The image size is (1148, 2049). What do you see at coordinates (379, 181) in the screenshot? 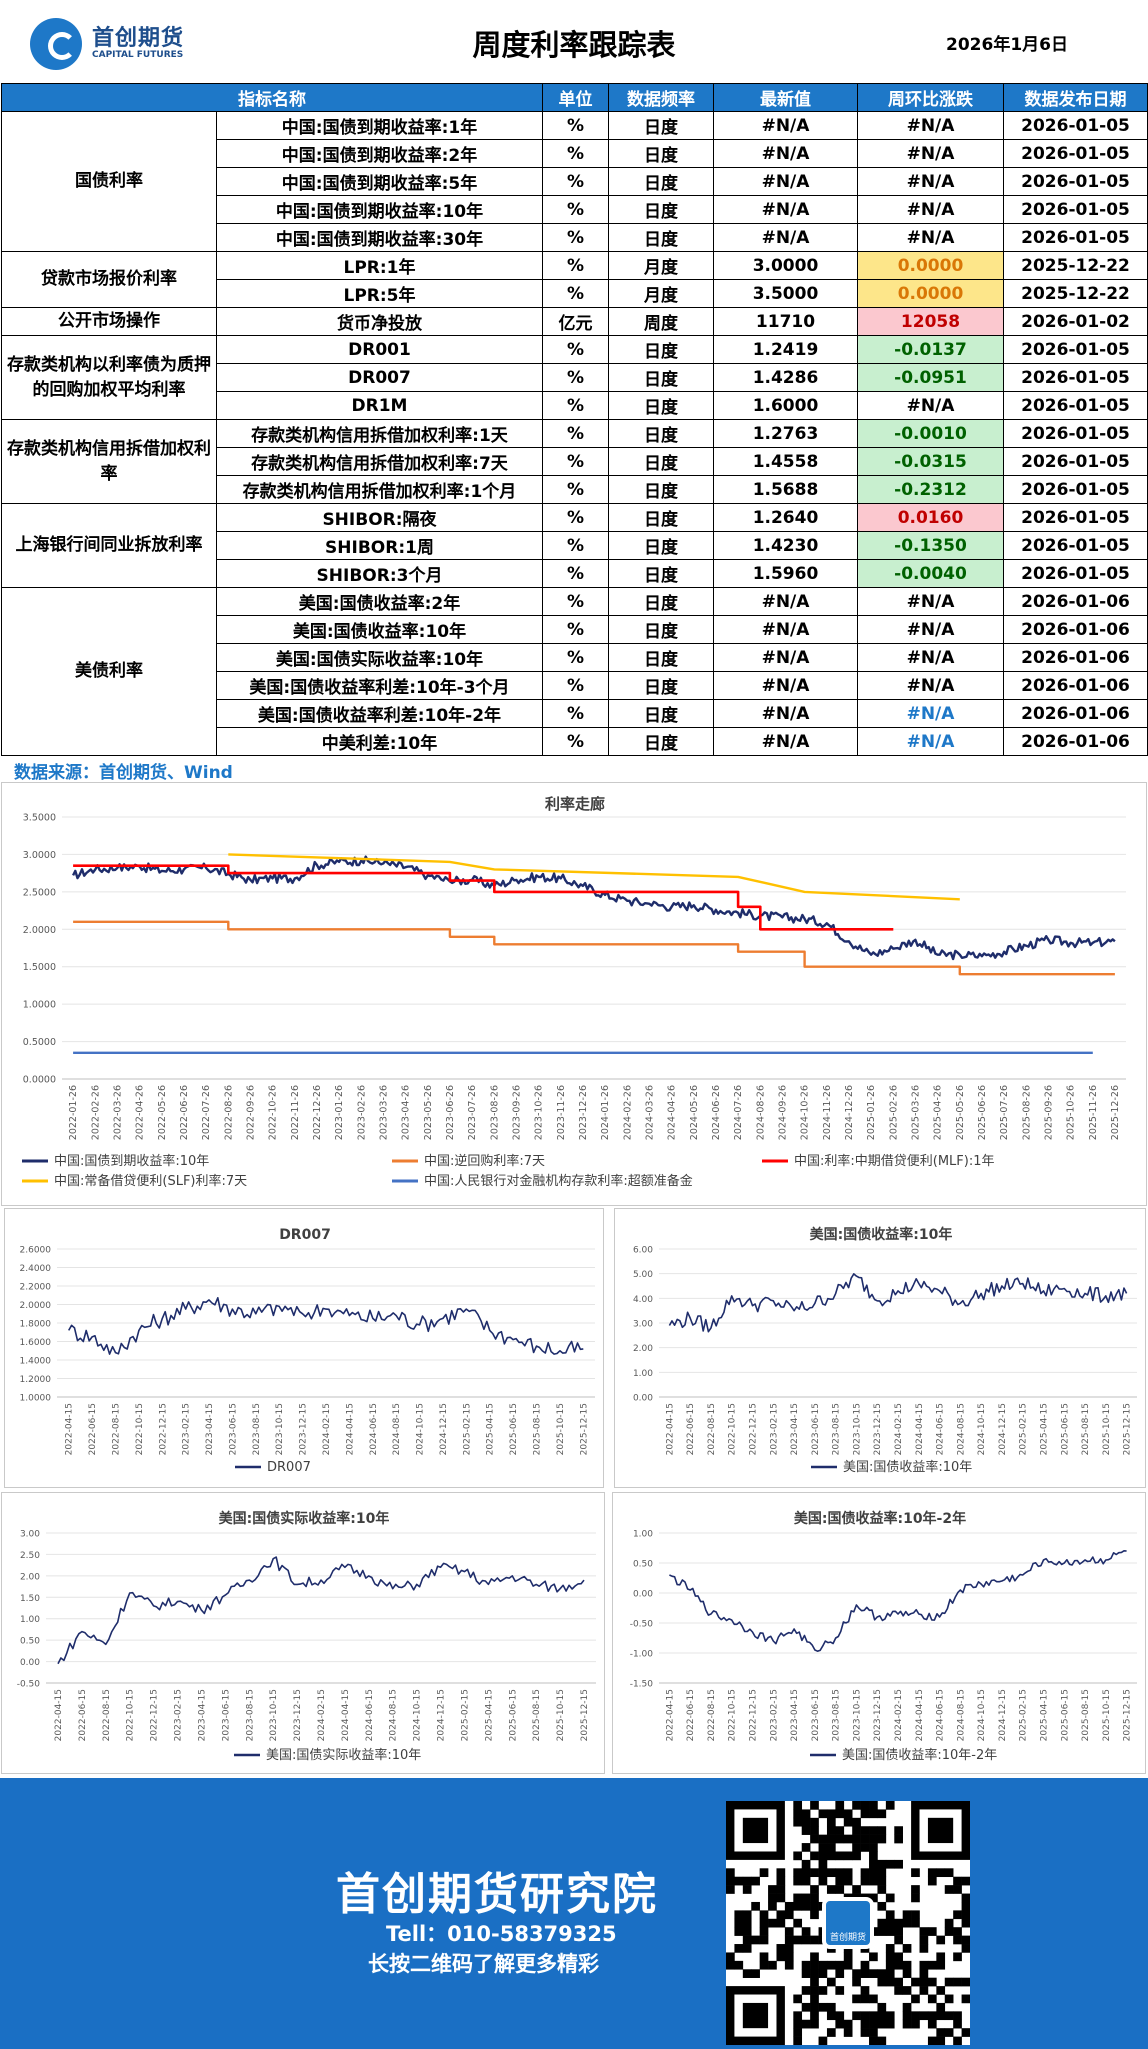
I see `indicator-name: 中国:国债到期收益率:5年` at bounding box center [379, 181].